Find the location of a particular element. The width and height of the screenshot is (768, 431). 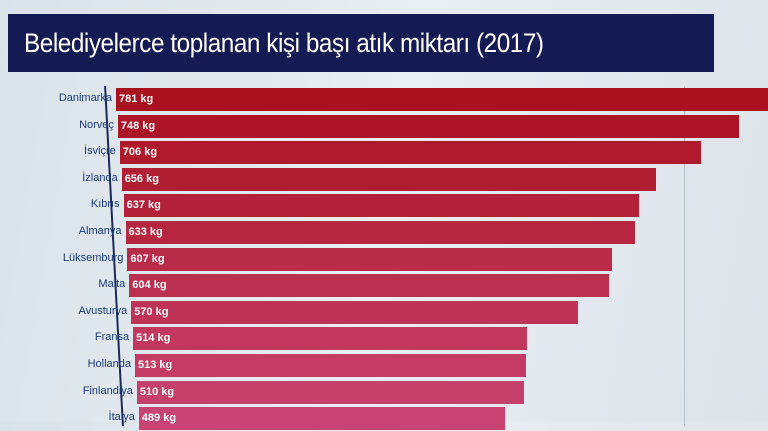

category-label: İtalya is located at coordinates (121, 417).